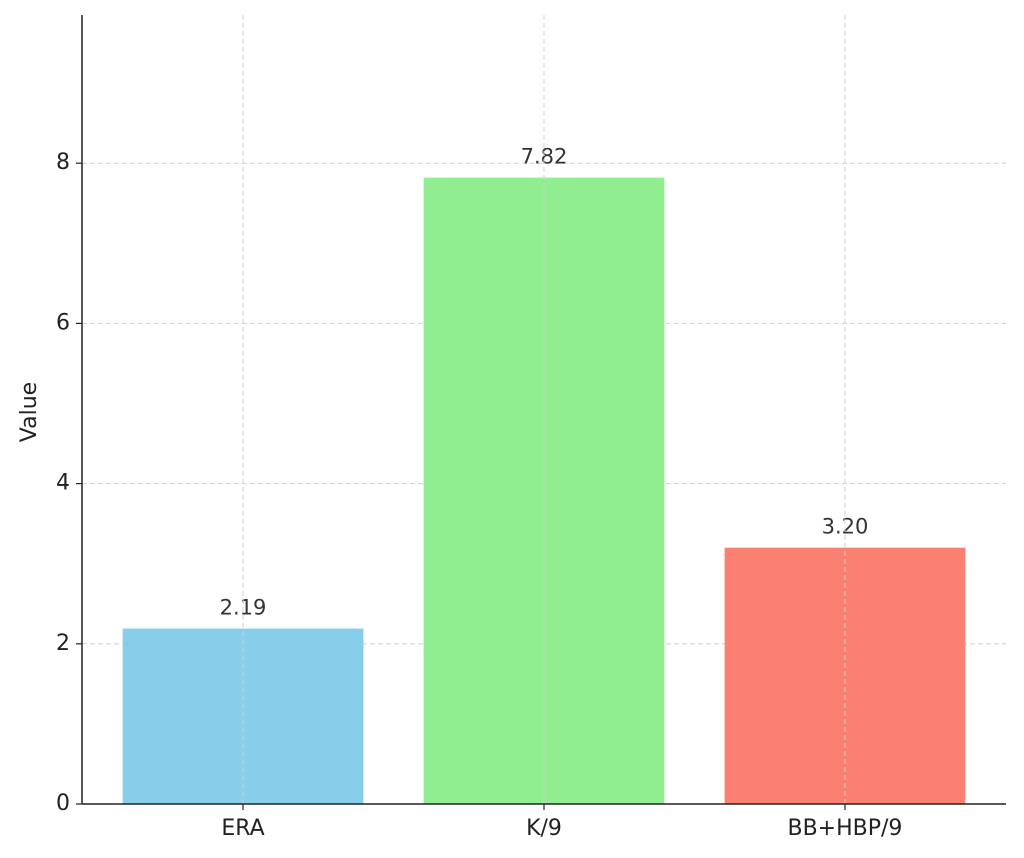  What do you see at coordinates (29, 412) in the screenshot?
I see `y-axis-label: Value` at bounding box center [29, 412].